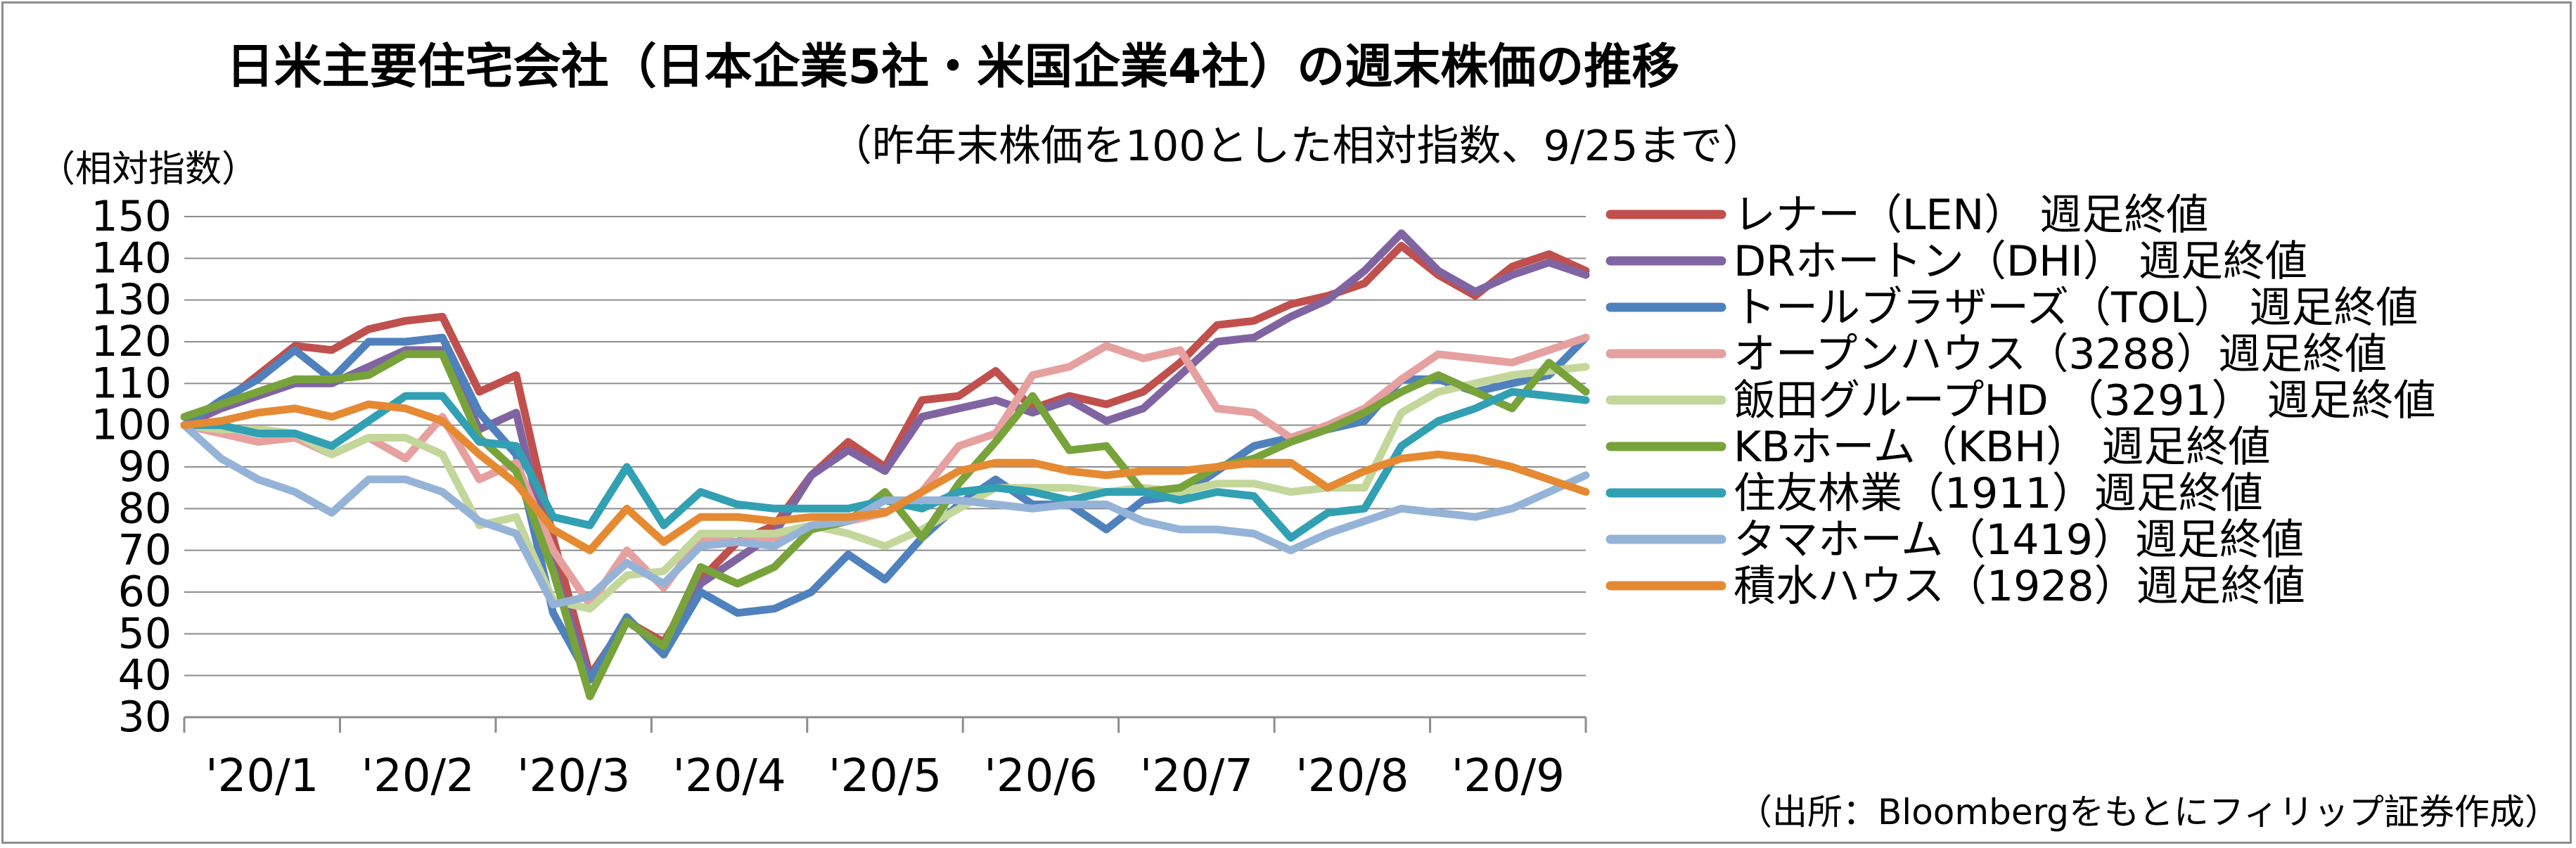 This screenshot has height=848, width=2576. I want to click on y-tick-label: 90, so click(145, 467).